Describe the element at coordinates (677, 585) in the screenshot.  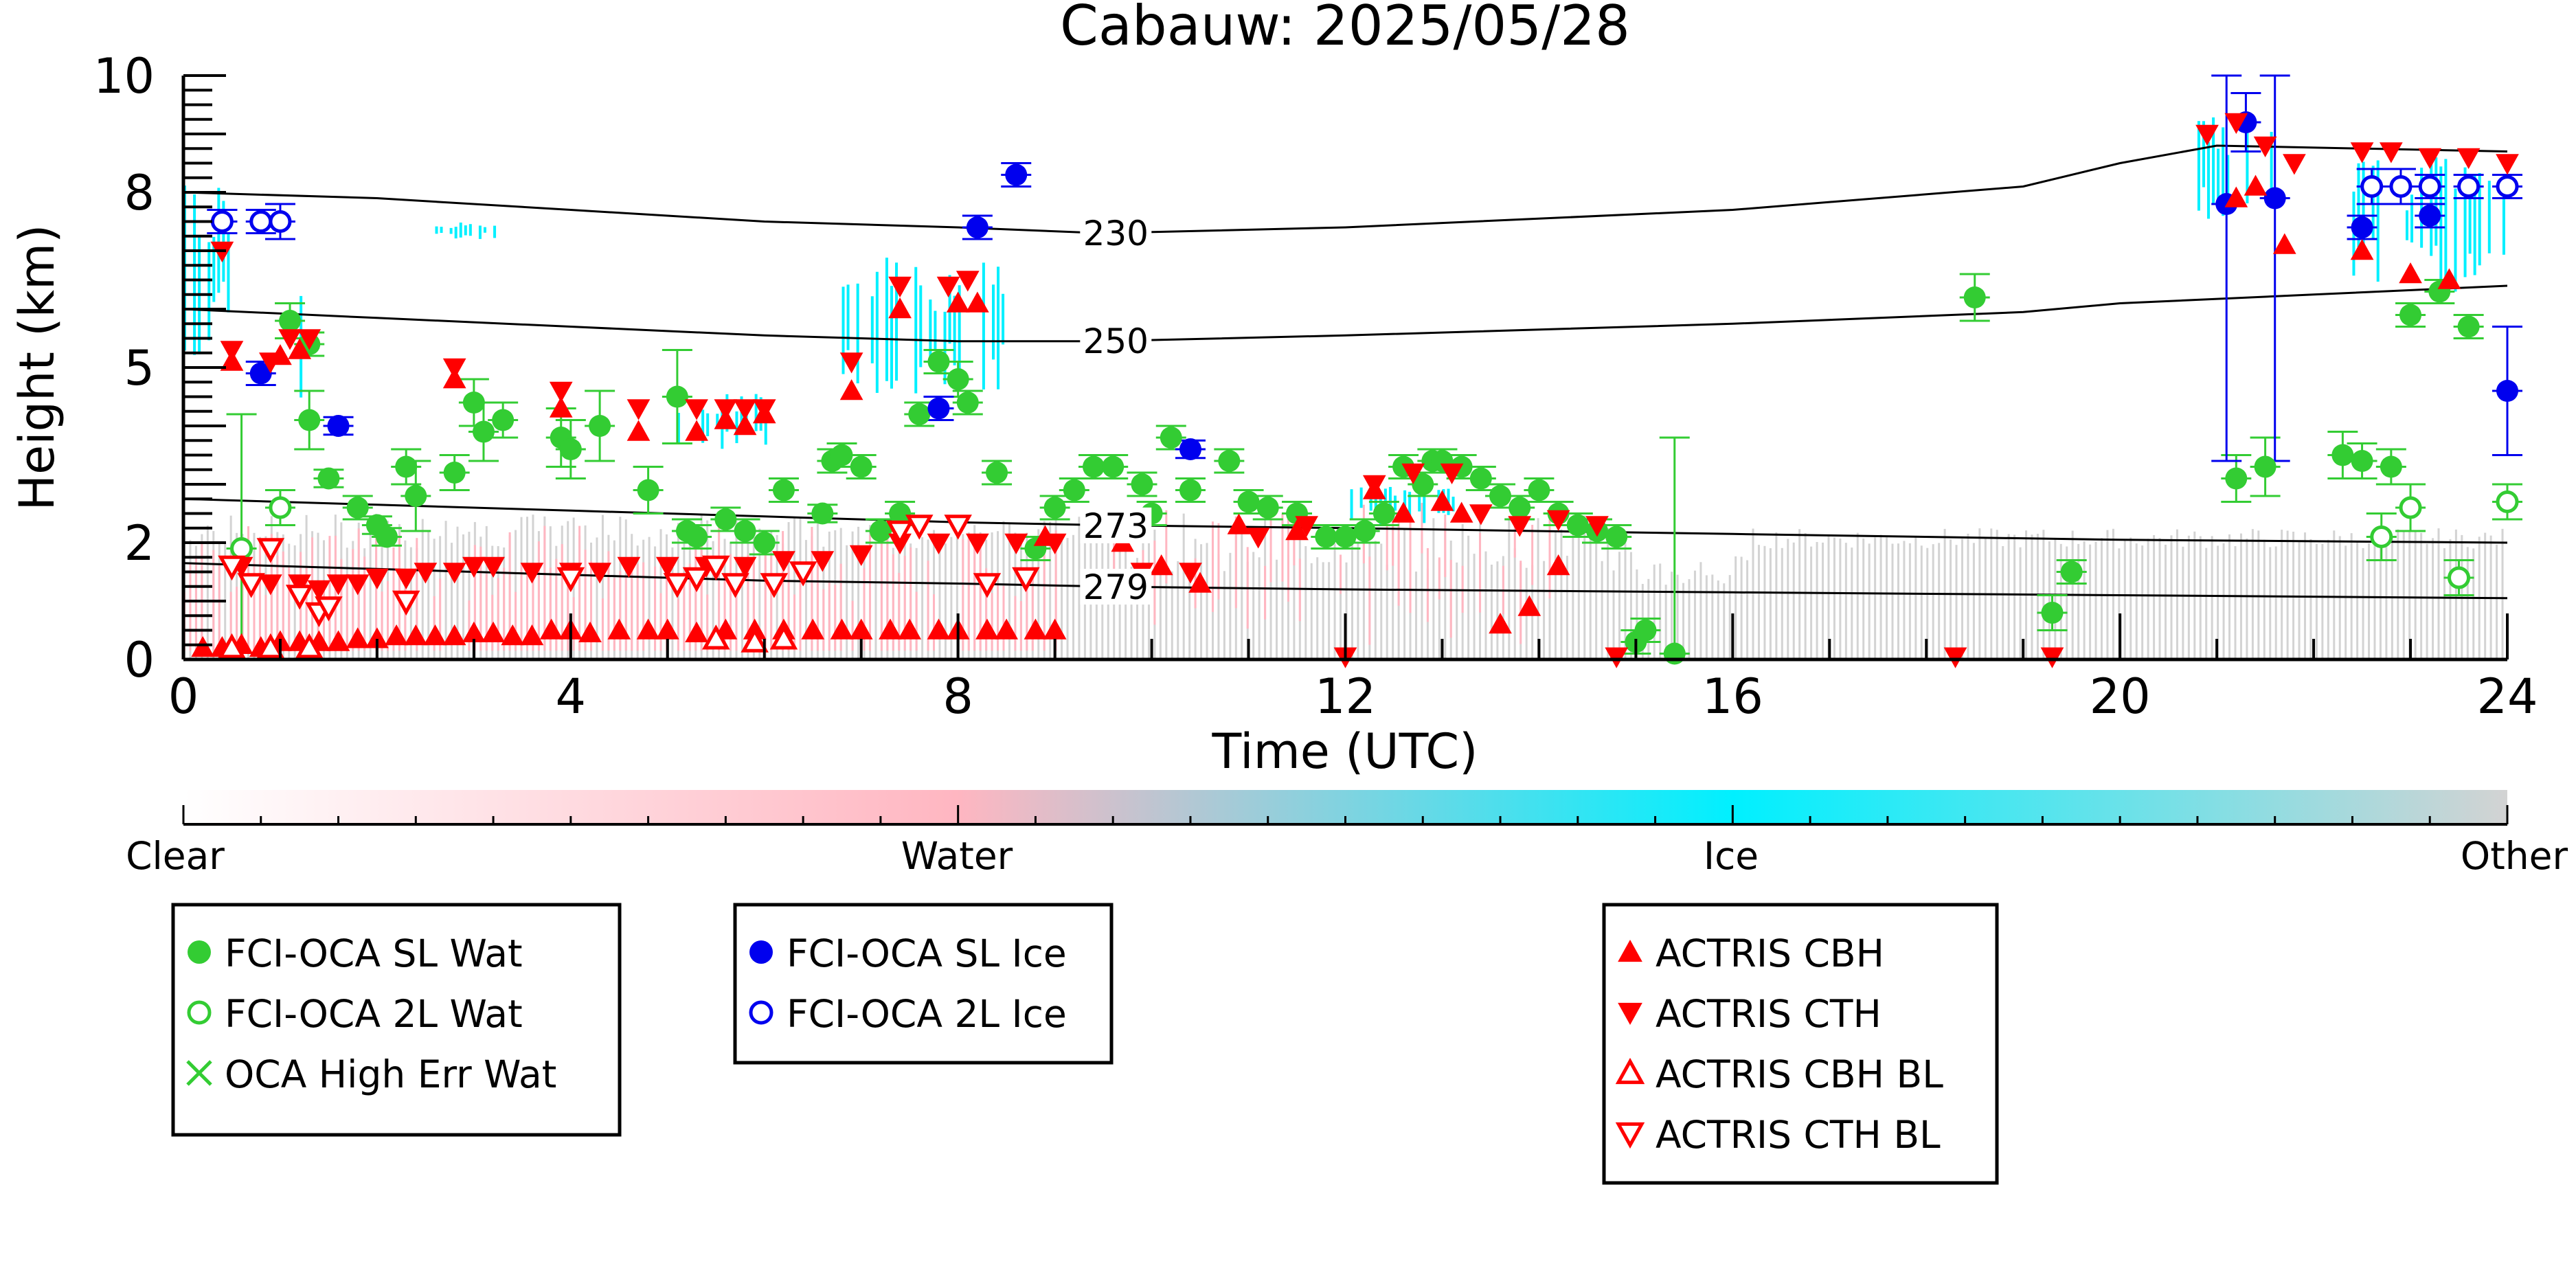
I see `actris-cth-bl-point` at that location.